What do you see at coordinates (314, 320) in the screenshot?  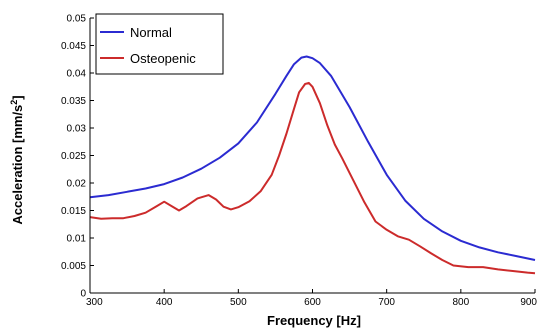 I see `x-axis-label: Frequency [Hz]` at bounding box center [314, 320].